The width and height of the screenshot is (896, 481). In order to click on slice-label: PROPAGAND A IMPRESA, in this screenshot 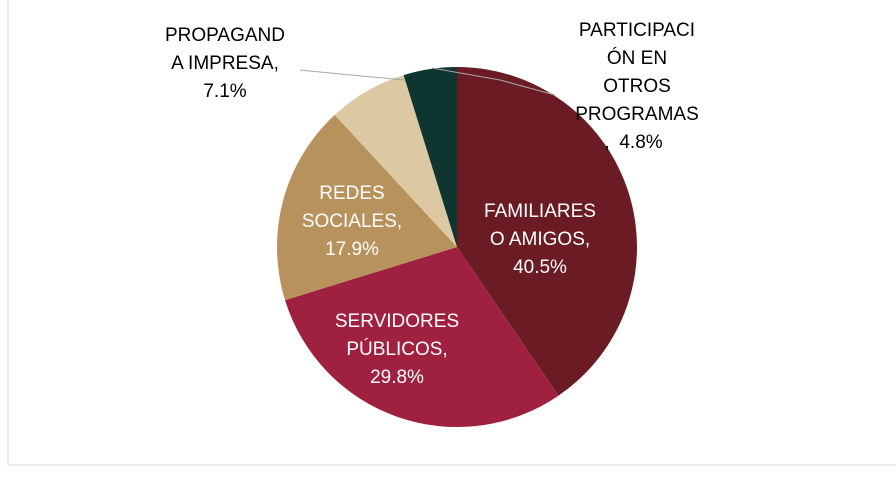, I will do `click(225, 49)`.